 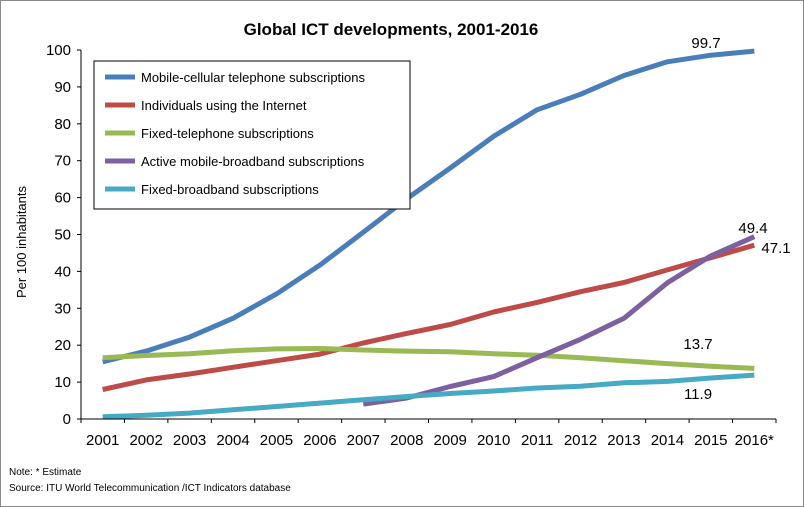 What do you see at coordinates (667, 440) in the screenshot?
I see `x-tick-label: 2014` at bounding box center [667, 440].